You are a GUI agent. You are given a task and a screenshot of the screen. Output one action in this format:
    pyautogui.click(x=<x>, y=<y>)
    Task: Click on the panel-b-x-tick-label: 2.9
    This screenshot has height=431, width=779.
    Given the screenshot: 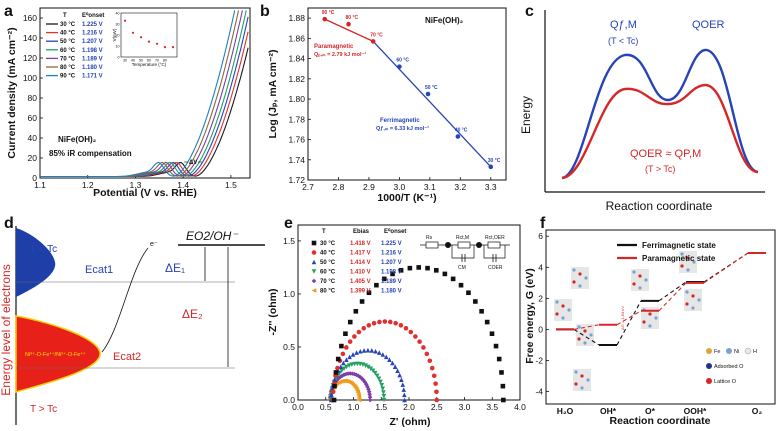 What is the action you would take?
    pyautogui.click(x=369, y=187)
    